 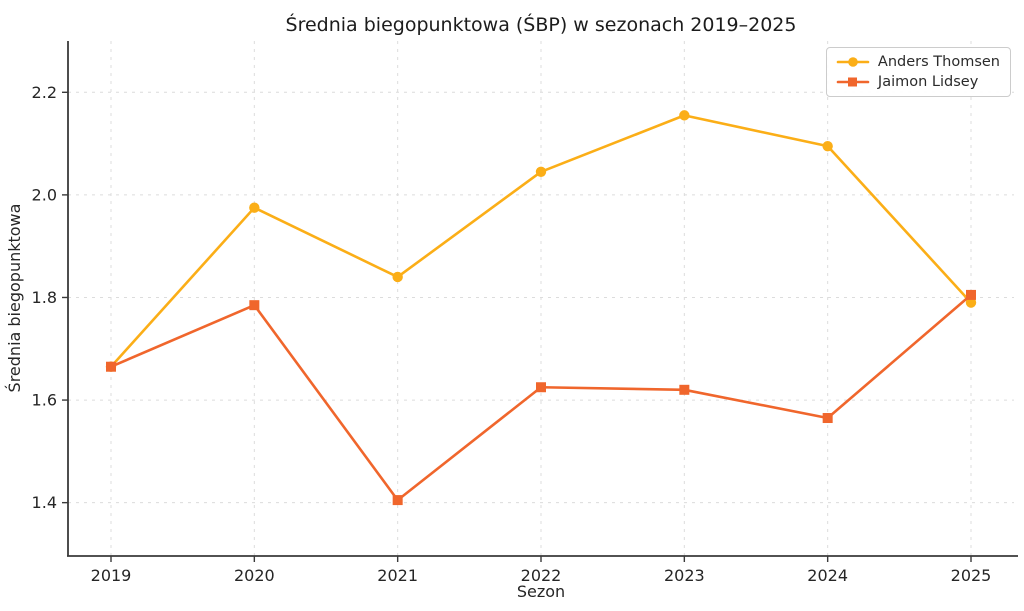 What do you see at coordinates (44, 502) in the screenshot?
I see `y-tick-label: 1.4` at bounding box center [44, 502].